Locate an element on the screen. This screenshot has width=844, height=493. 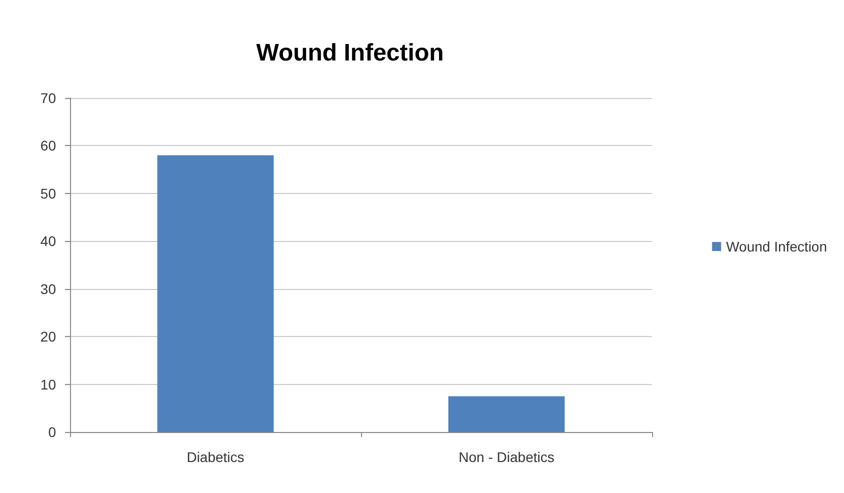
y-tick-label: 0 is located at coordinates (52, 432).